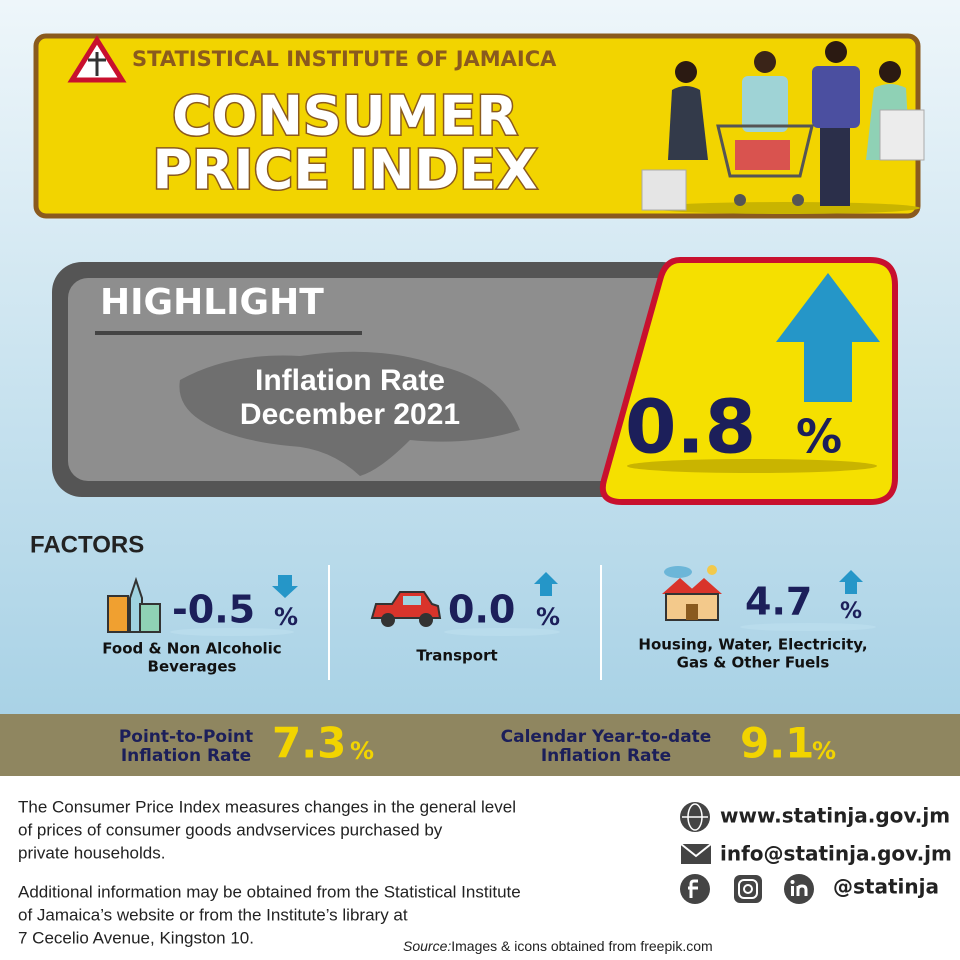 This screenshot has width=960, height=960. I want to click on factor-label: Food & Non Alcoholic, so click(191, 649).